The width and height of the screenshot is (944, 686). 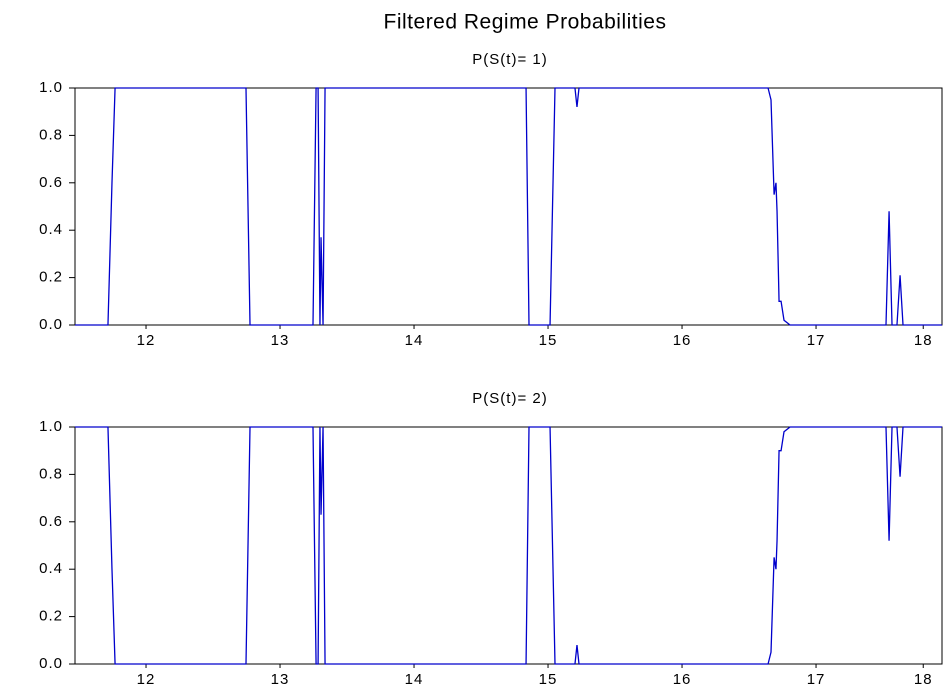 I want to click on chart-title: Filtered Regime Probabilities, so click(x=525, y=22).